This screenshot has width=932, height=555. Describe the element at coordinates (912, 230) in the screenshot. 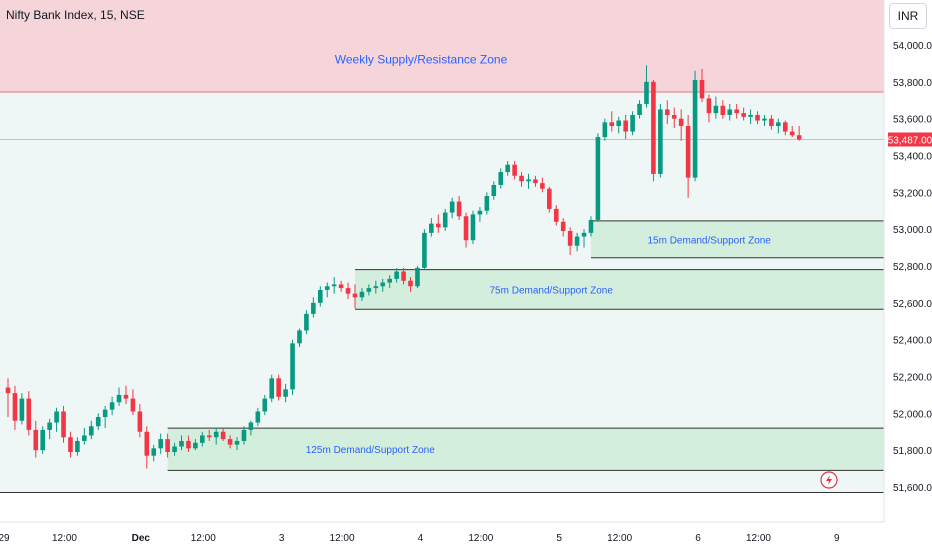

I see `price-tick-label: 53,000.00` at that location.